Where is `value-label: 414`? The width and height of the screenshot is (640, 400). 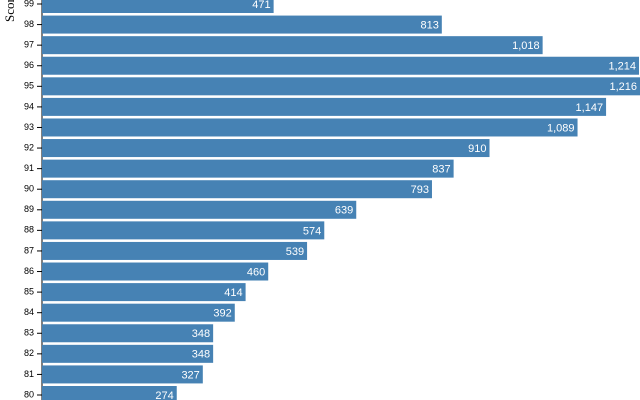
value-label: 414 is located at coordinates (233, 293).